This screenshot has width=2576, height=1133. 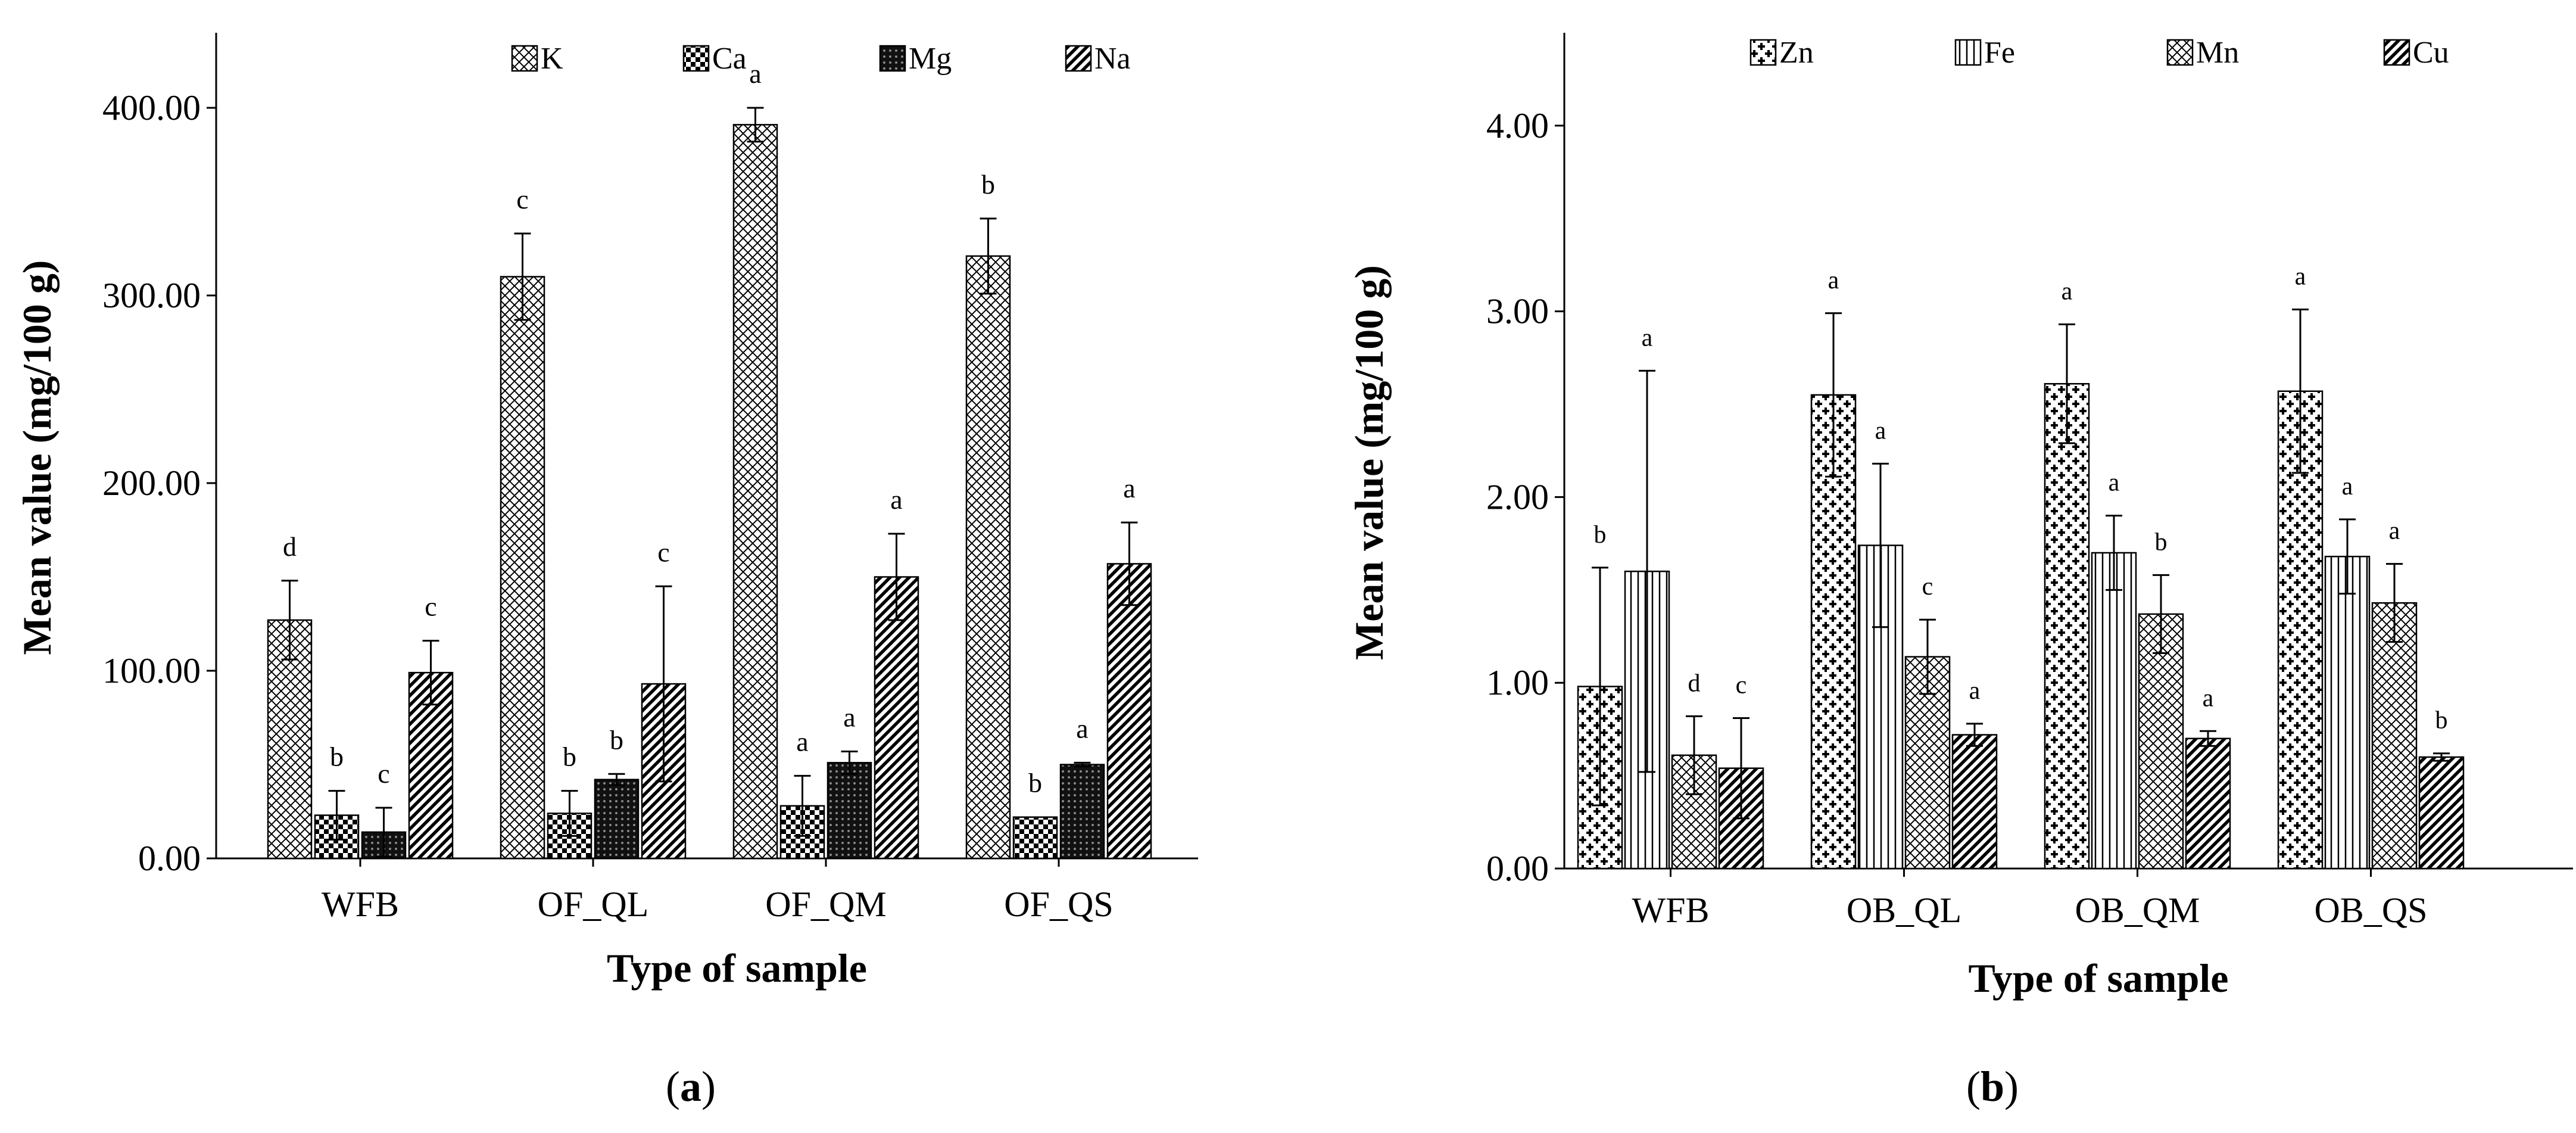 What do you see at coordinates (2208, 803) in the screenshot?
I see `bar-cu-ob_qm` at bounding box center [2208, 803].